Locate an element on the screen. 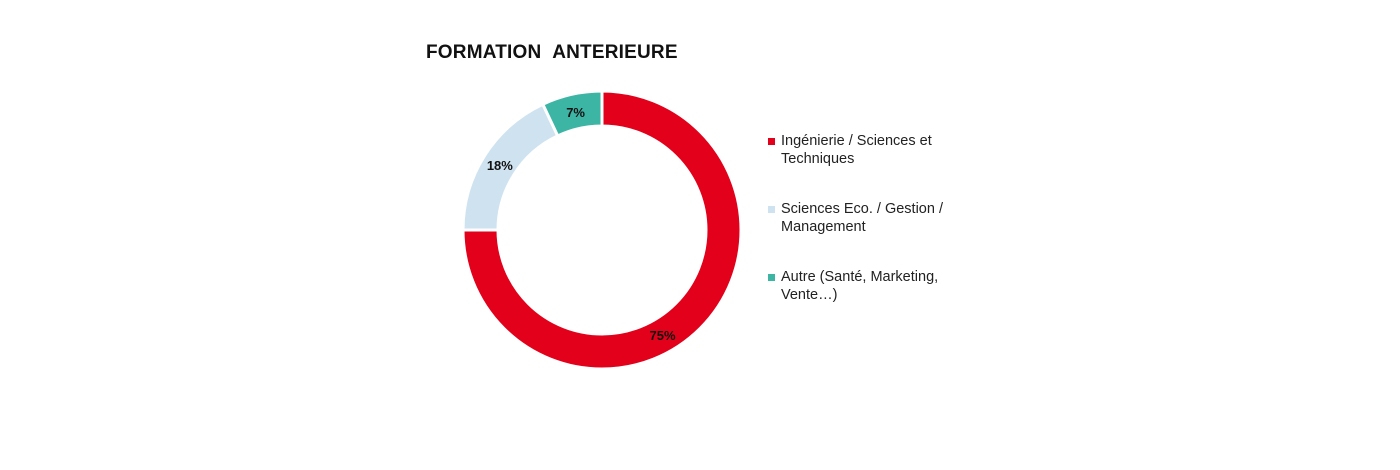  legend-swatch-sciences-eco is located at coordinates (771, 209).